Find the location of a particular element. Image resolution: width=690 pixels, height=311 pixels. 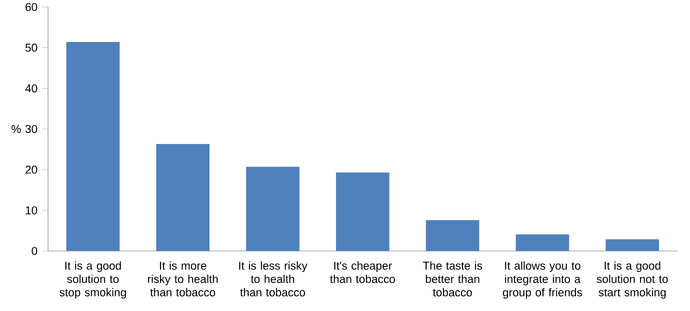

y-tick-label: 0 is located at coordinates (35, 250).